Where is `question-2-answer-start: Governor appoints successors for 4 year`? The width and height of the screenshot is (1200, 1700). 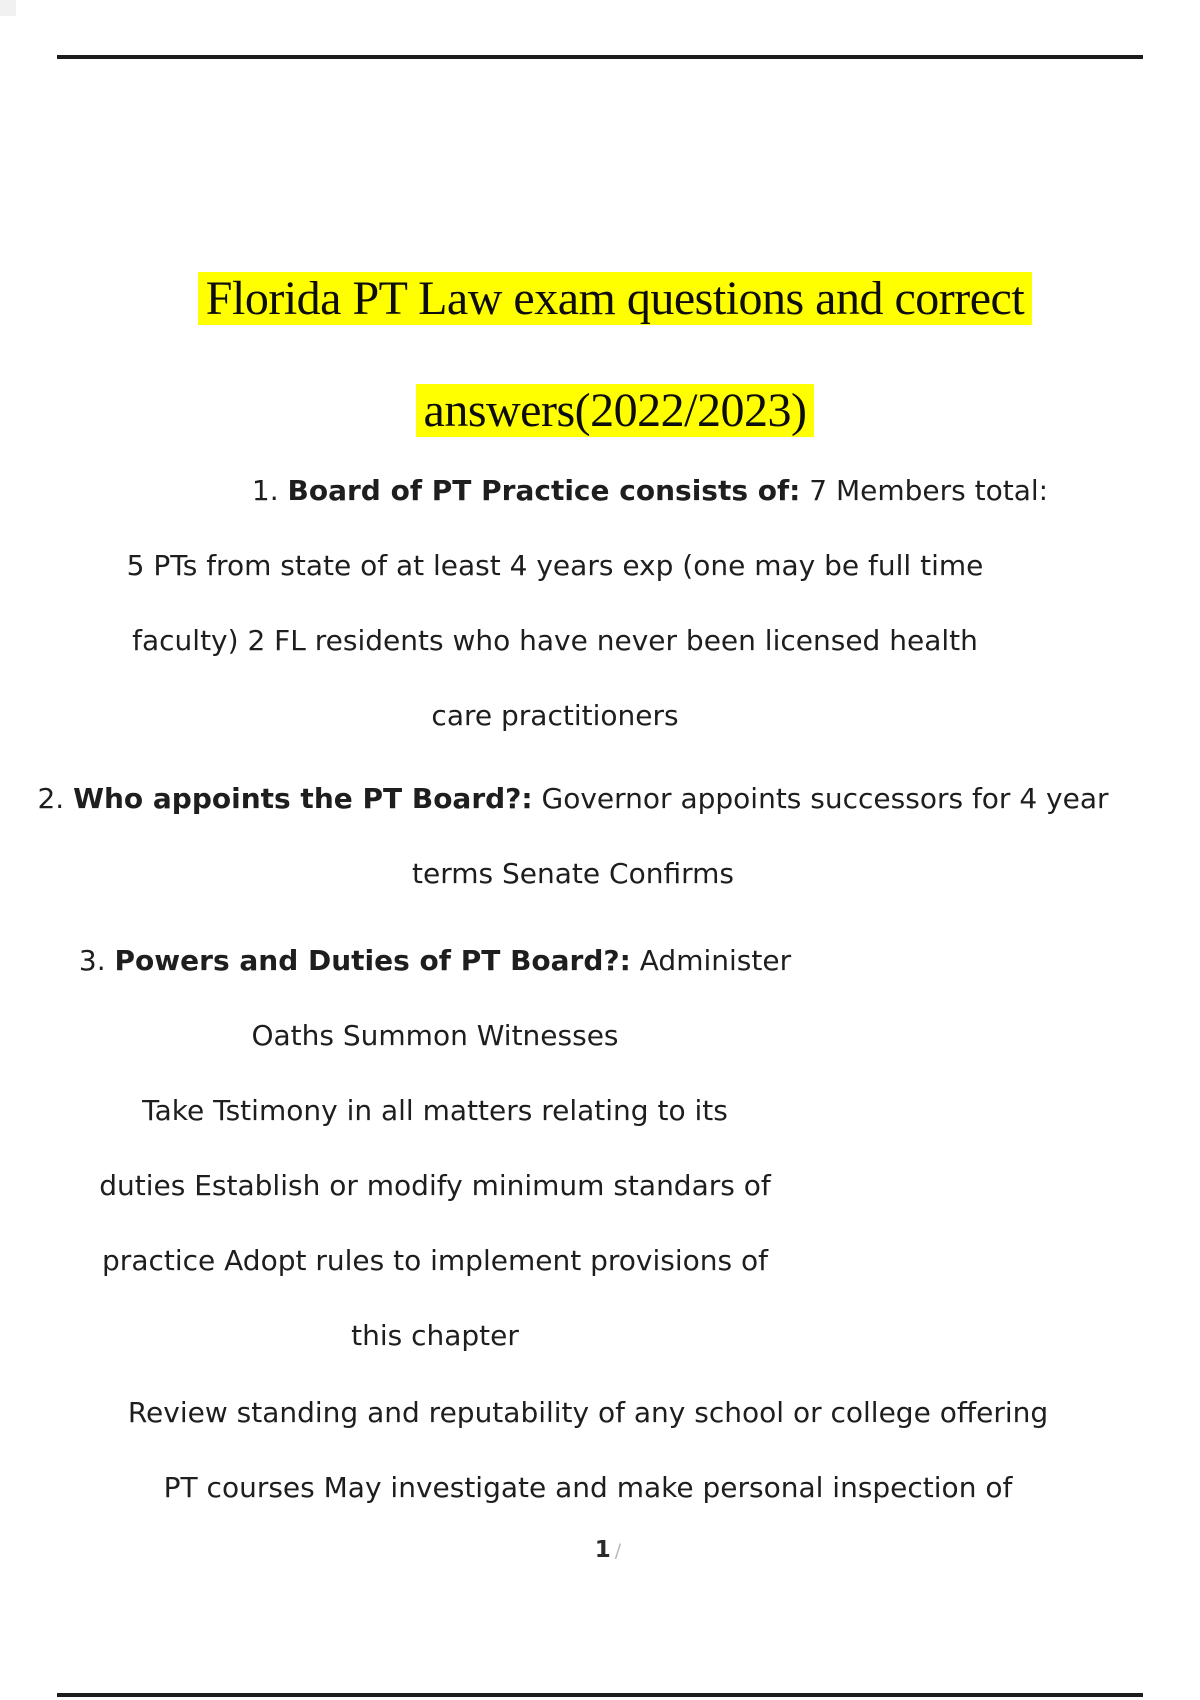
question-2-answer-start: Governor appoints successors for 4 year is located at coordinates (820, 798).